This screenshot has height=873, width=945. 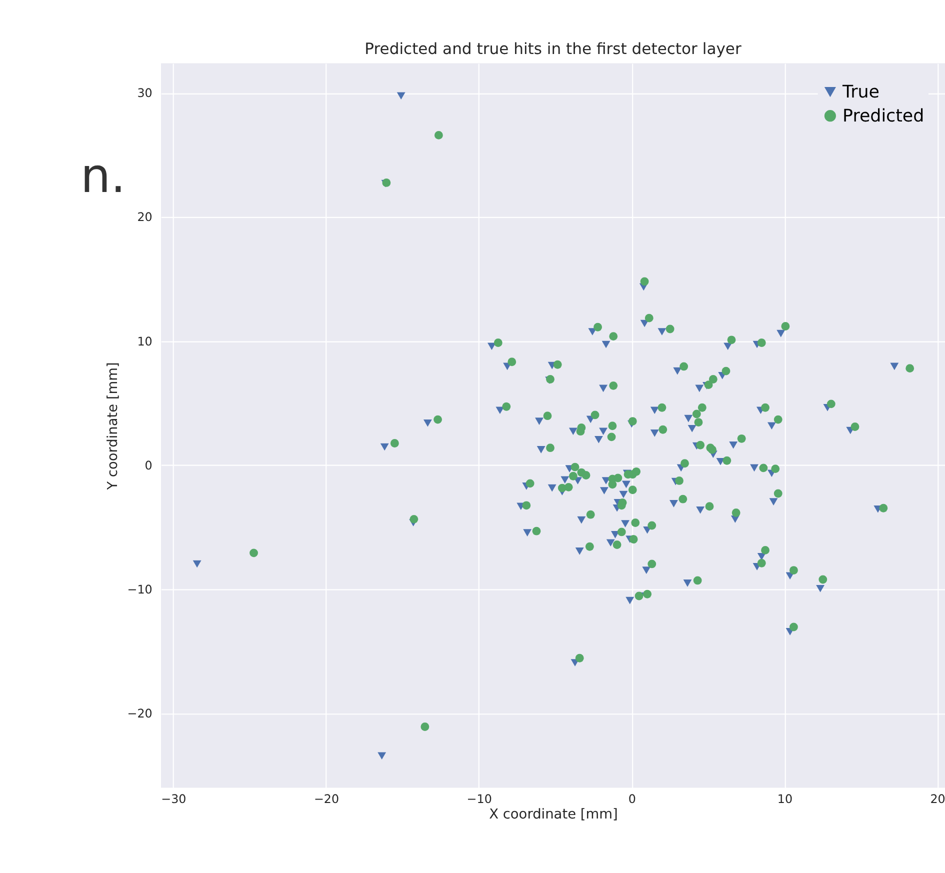 I want to click on y-tick-label: 0, so click(x=148, y=465).